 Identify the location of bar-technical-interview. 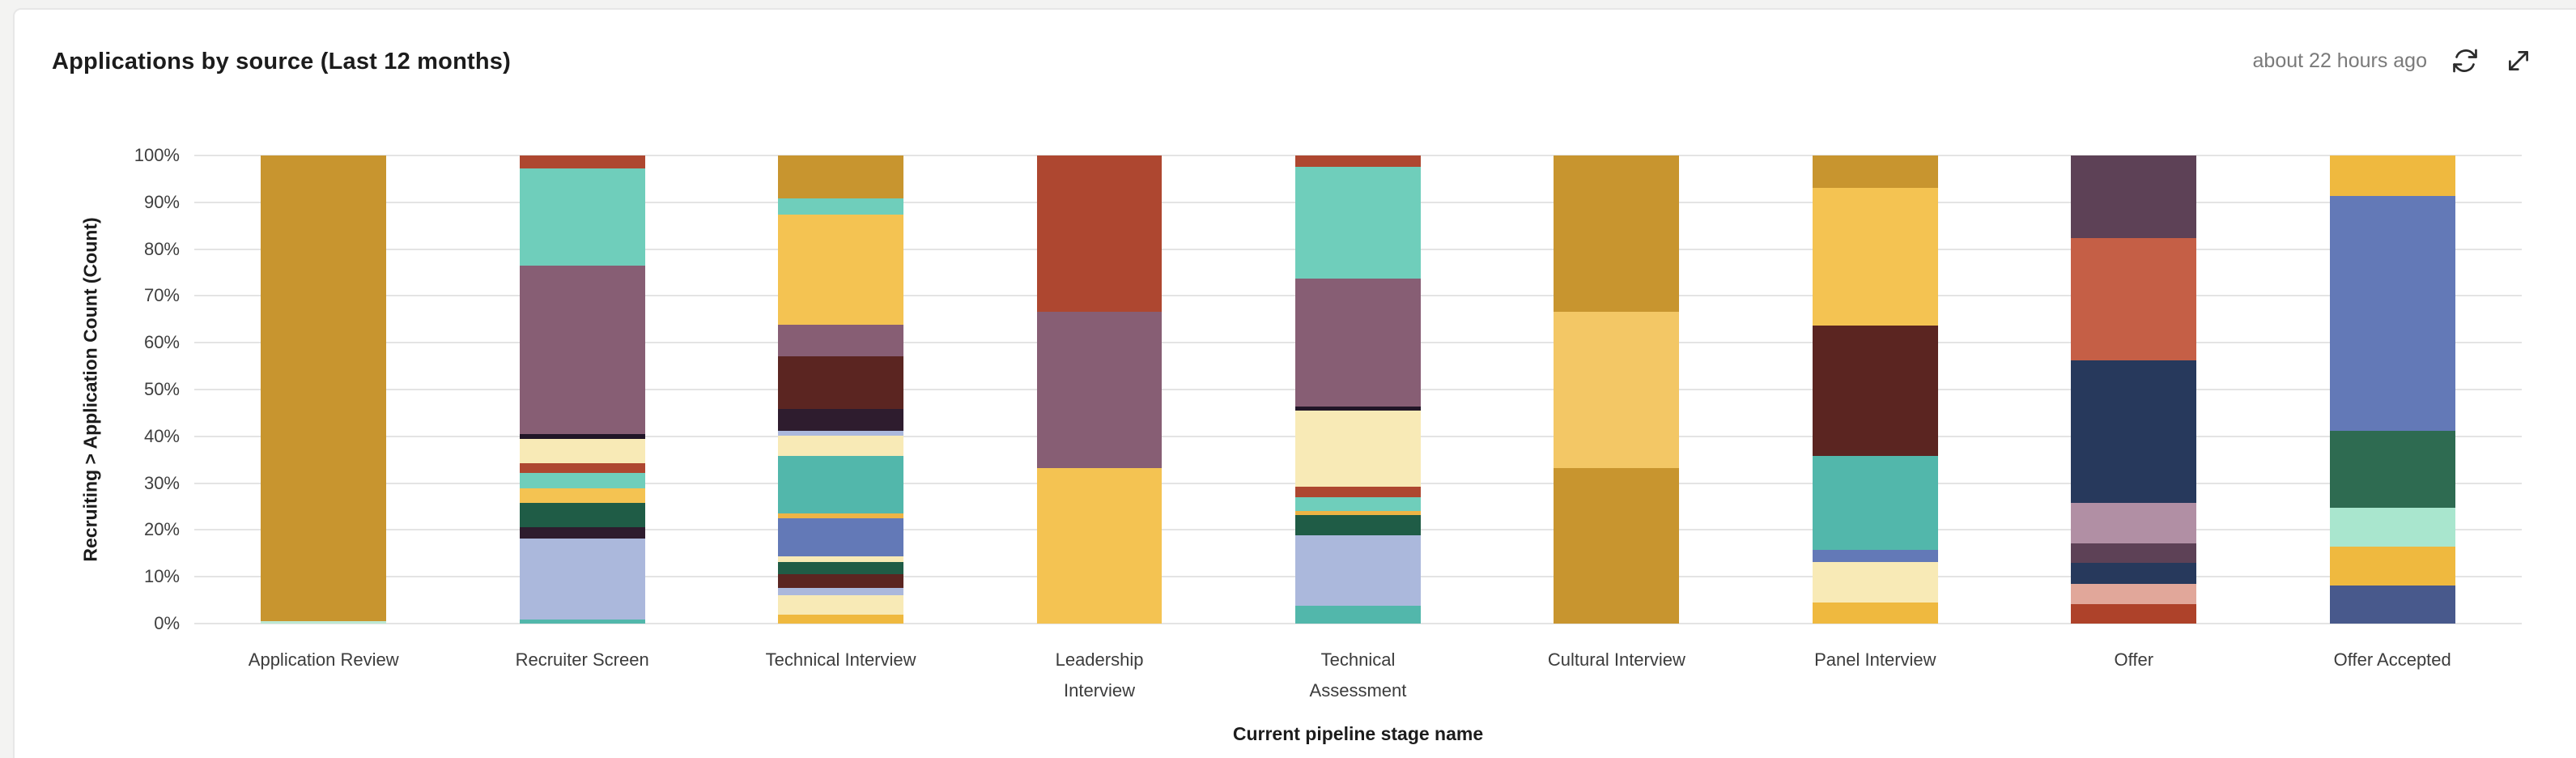
(841, 390).